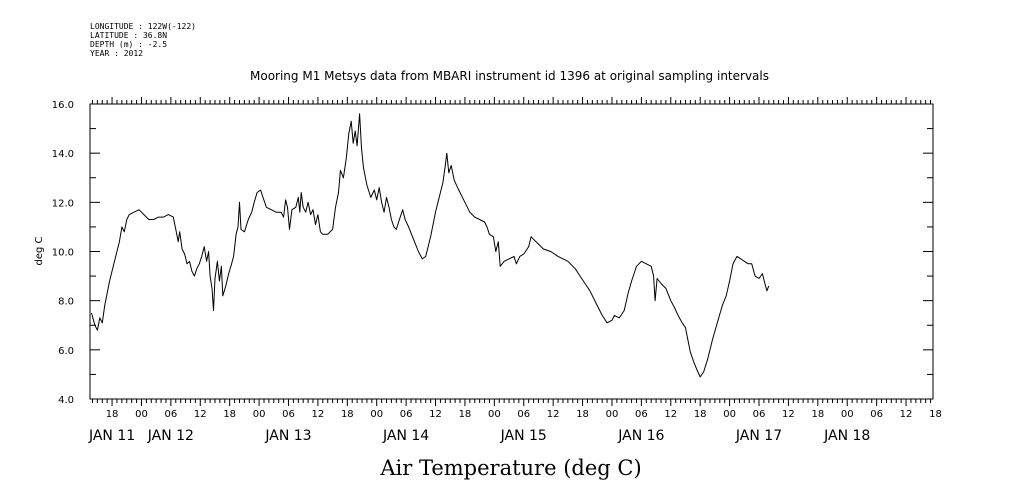  What do you see at coordinates (640, 436) in the screenshot?
I see `x-day-label: JAN 16` at bounding box center [640, 436].